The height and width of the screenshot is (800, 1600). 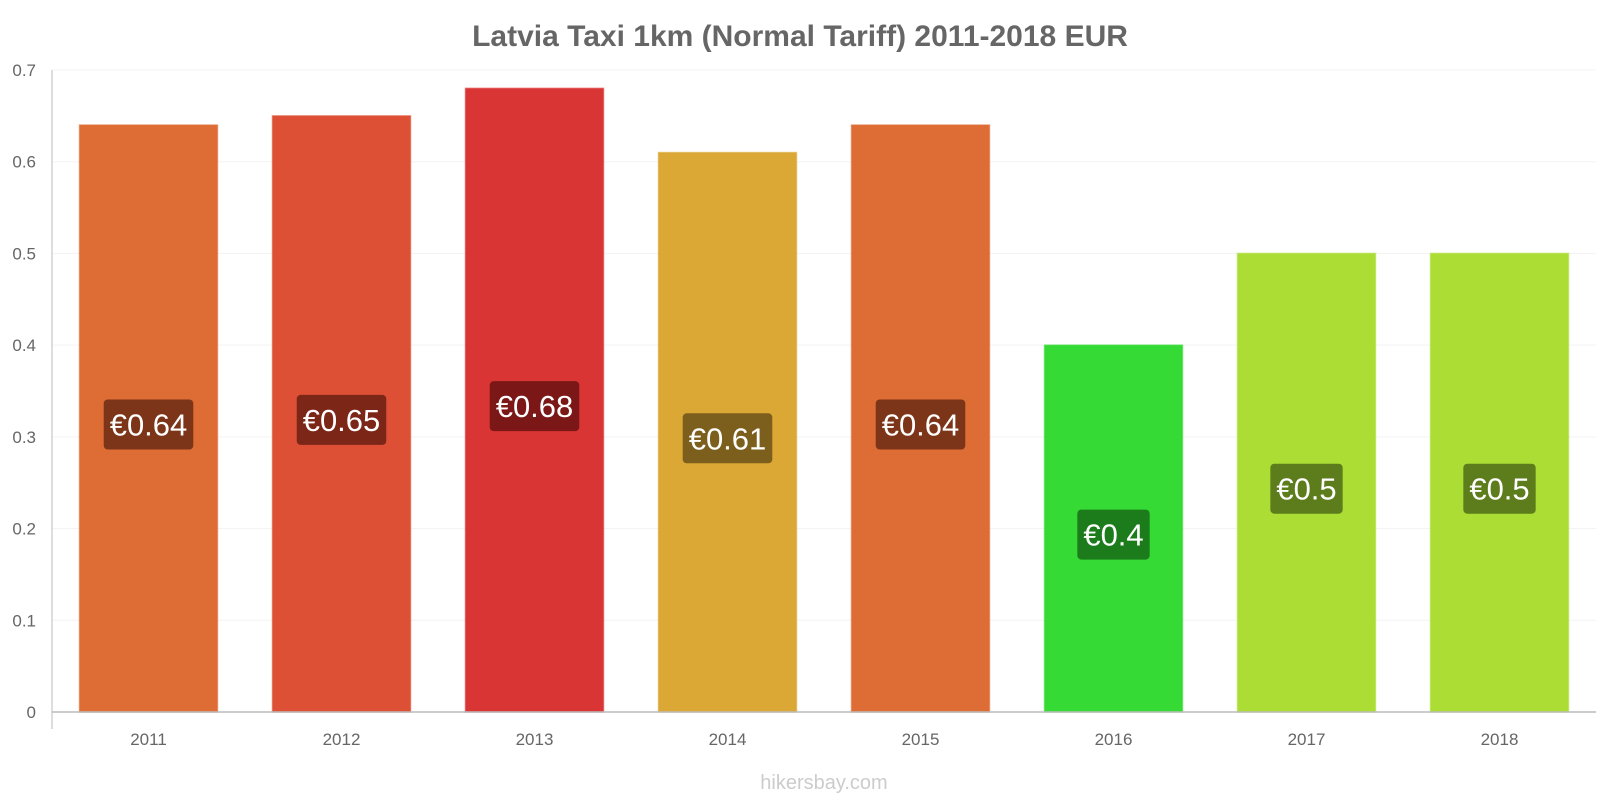 I want to click on y-axis-ticks: 0 0.1 0.2 0.3 0.4 0.5 0.6 0.7, so click(x=24, y=391).